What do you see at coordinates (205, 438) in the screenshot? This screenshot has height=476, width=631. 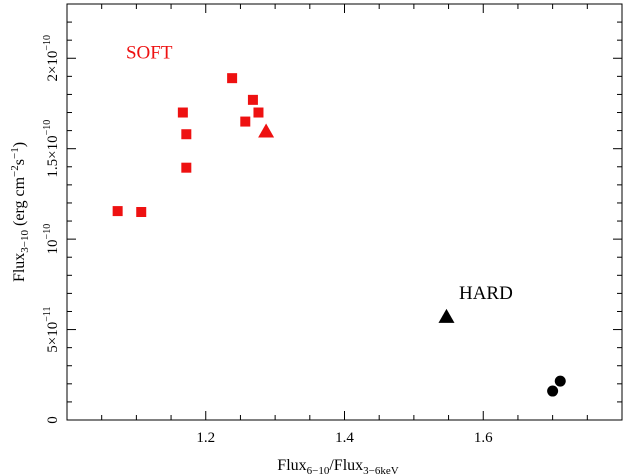 I see `x-tick-label: 1.2` at bounding box center [205, 438].